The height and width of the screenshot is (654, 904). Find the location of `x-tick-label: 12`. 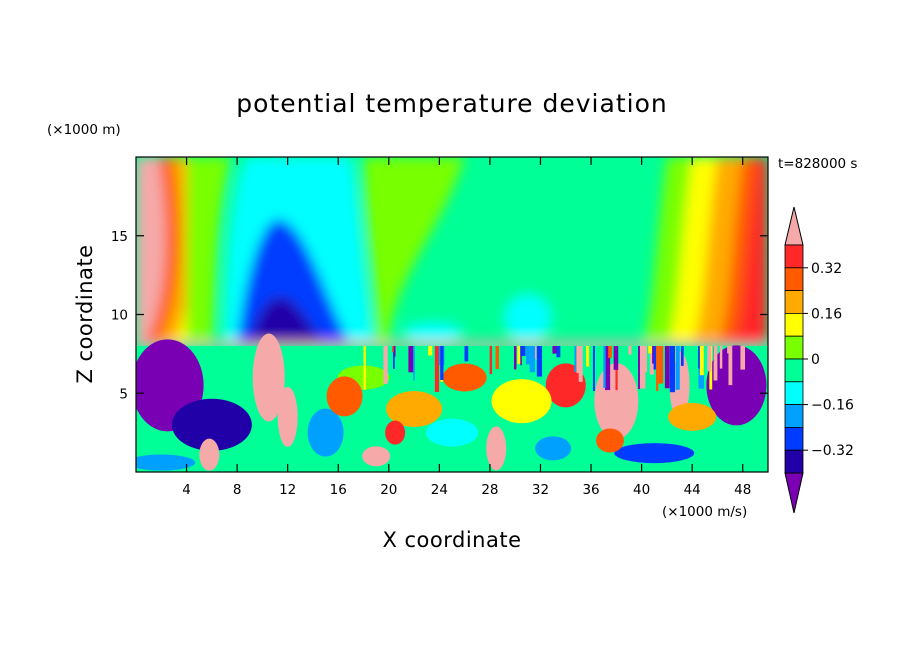

x-tick-label: 12 is located at coordinates (287, 490).